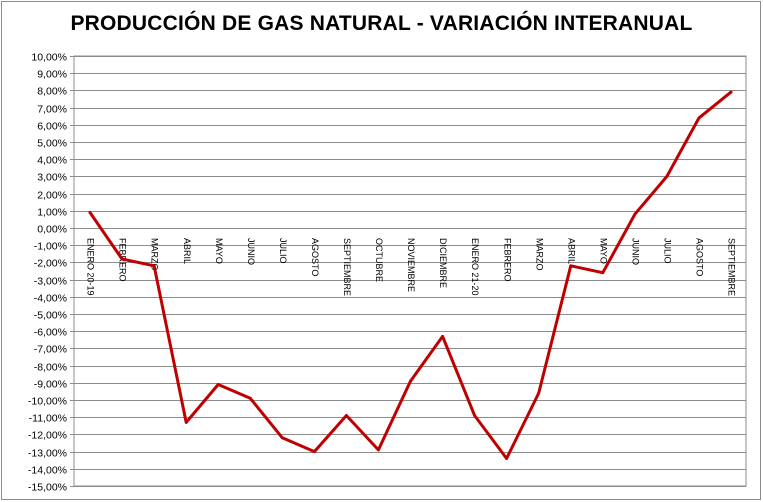 The width and height of the screenshot is (763, 502). Describe the element at coordinates (52, 143) in the screenshot. I see `y-tick-label: 5,00%` at that location.